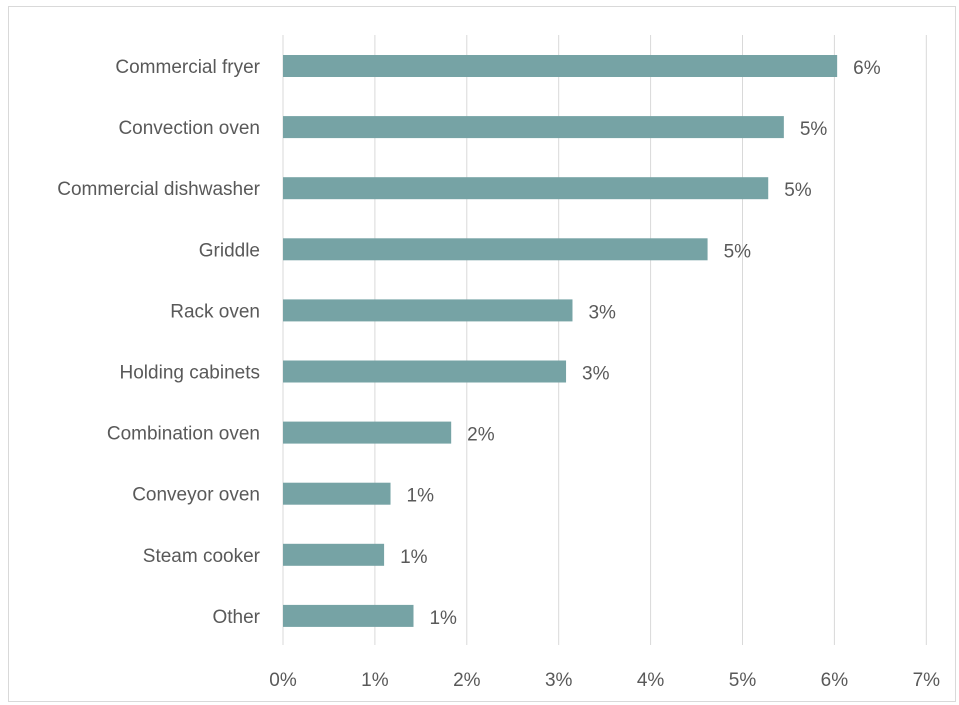 The image size is (959, 705). What do you see at coordinates (202, 556) in the screenshot?
I see `category-label: Steam cooker` at bounding box center [202, 556].